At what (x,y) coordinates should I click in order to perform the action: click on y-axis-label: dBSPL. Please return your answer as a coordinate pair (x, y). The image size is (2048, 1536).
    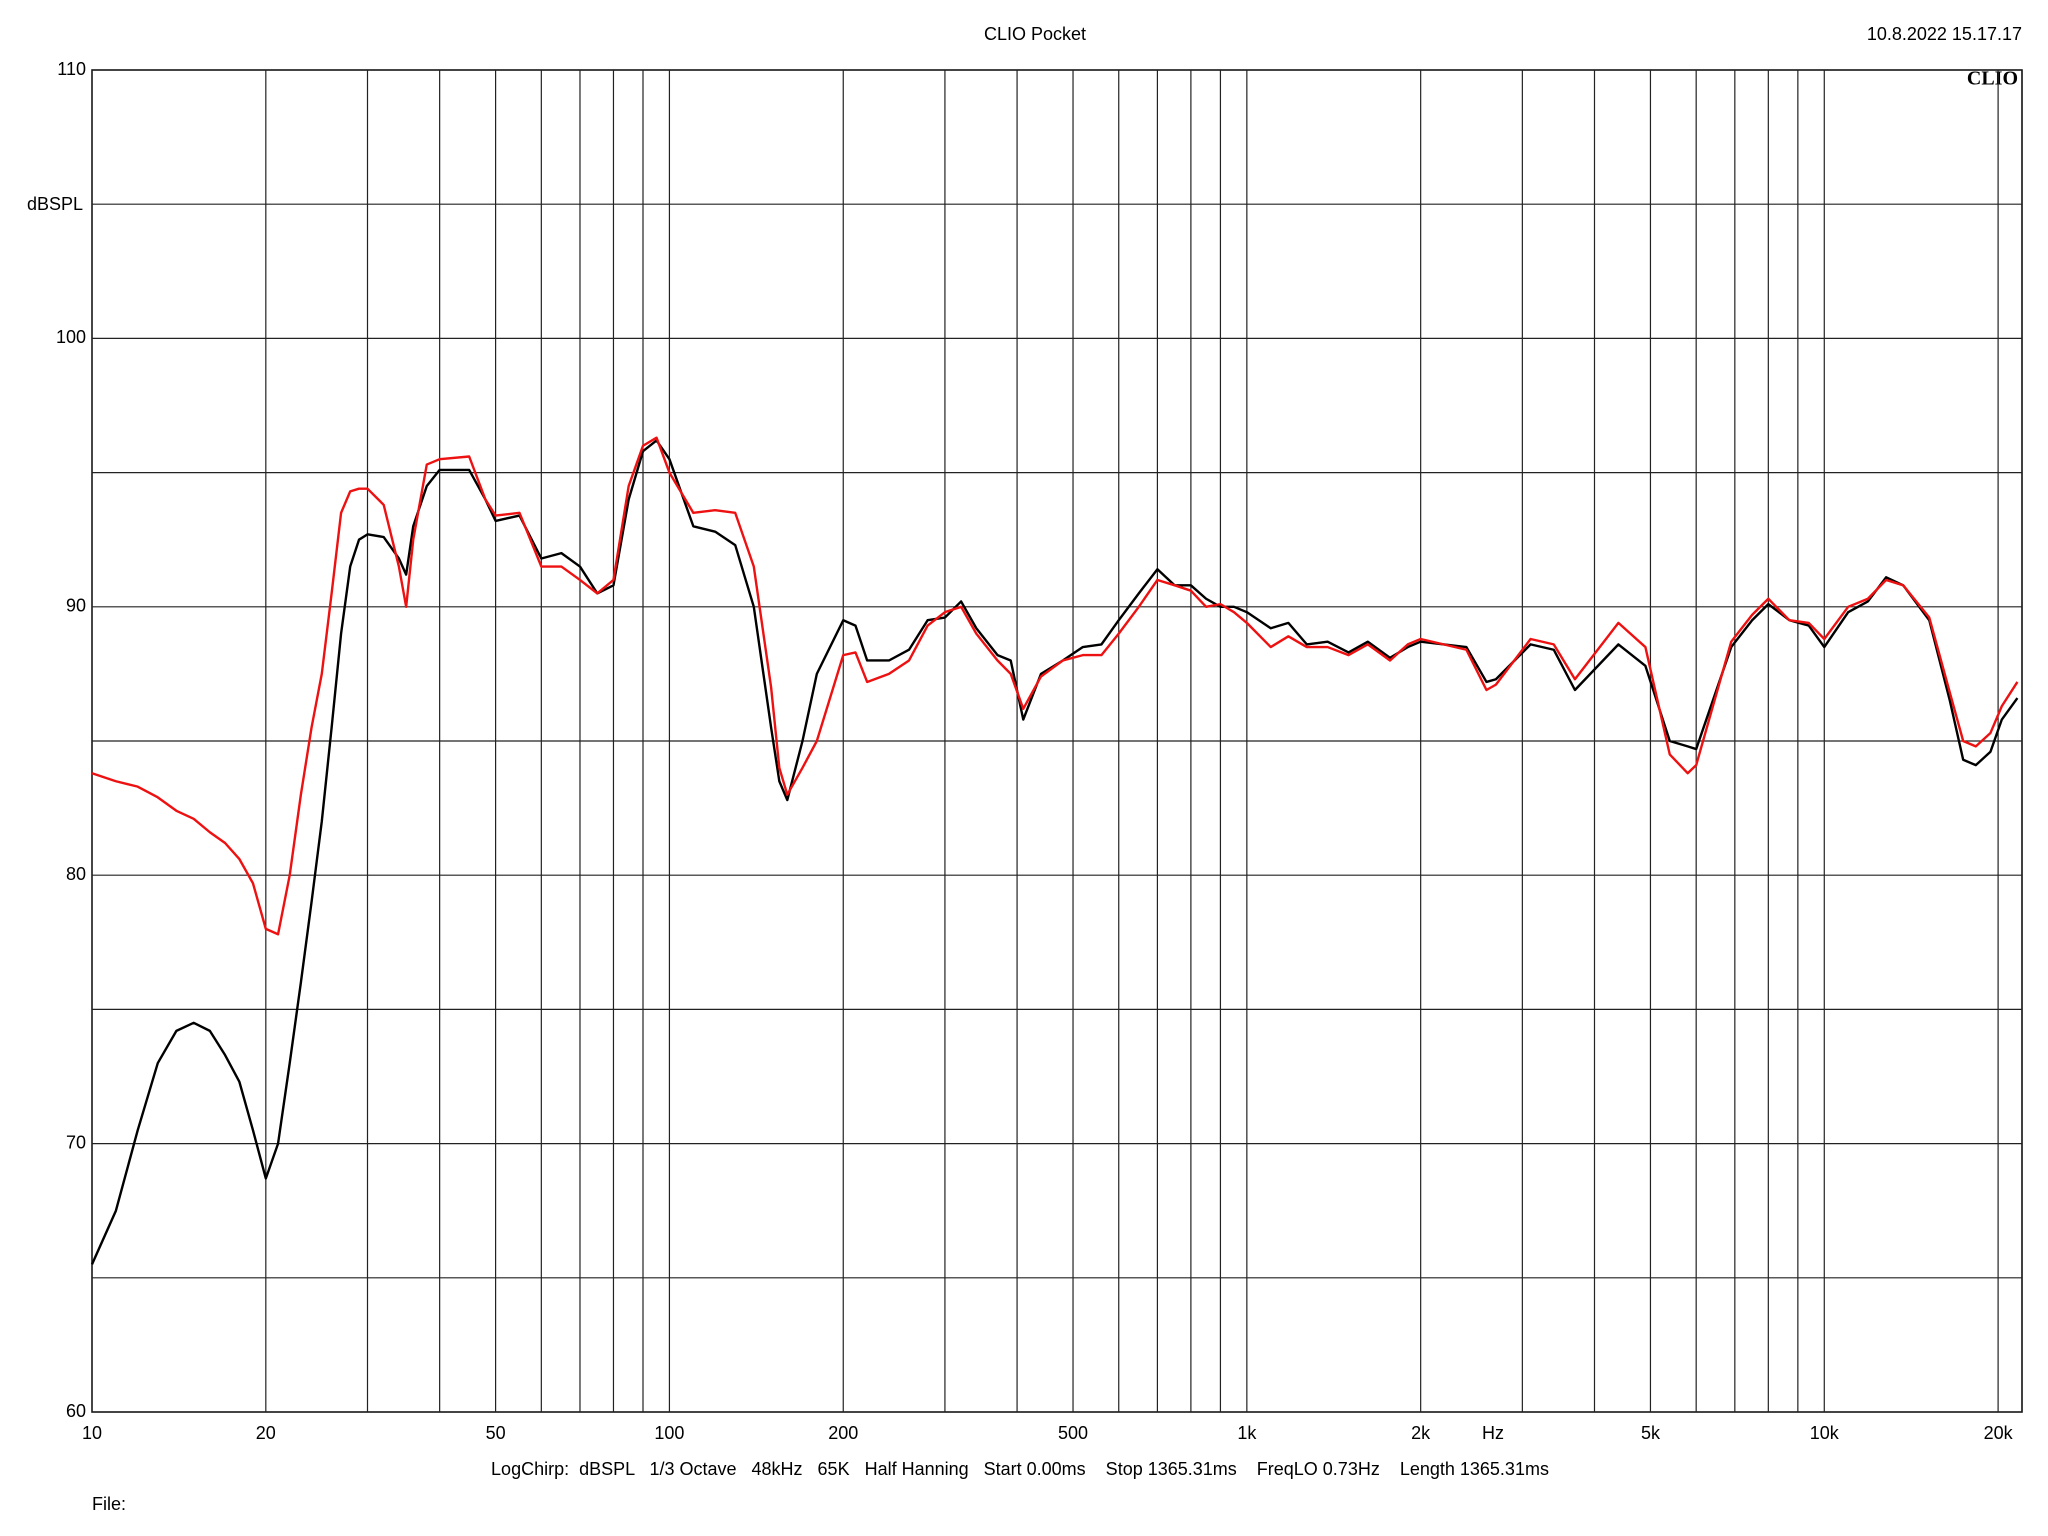
    Looking at the image, I should click on (55, 204).